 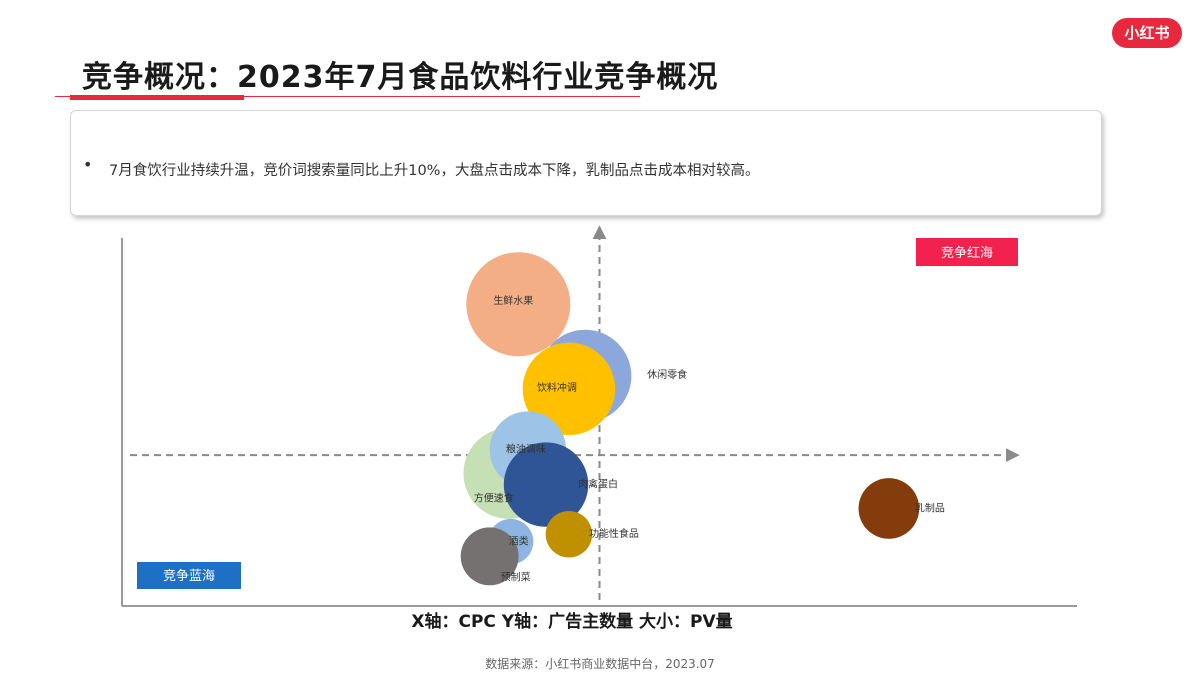 I want to click on bubble-label-9: 预制菜, so click(x=516, y=576).